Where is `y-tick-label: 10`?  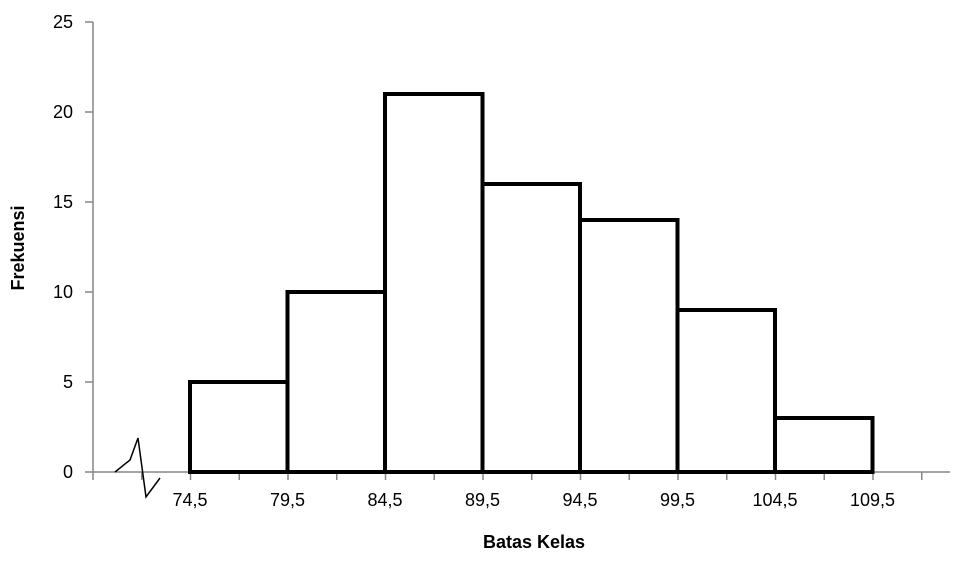 y-tick-label: 10 is located at coordinates (63, 292).